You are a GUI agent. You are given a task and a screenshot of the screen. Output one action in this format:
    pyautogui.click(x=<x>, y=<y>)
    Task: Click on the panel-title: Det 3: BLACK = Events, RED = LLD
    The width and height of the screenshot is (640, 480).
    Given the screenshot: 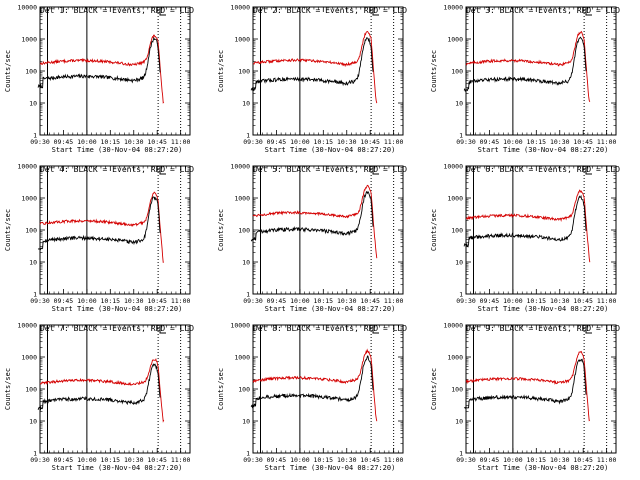 What is the action you would take?
    pyautogui.click(x=543, y=10)
    